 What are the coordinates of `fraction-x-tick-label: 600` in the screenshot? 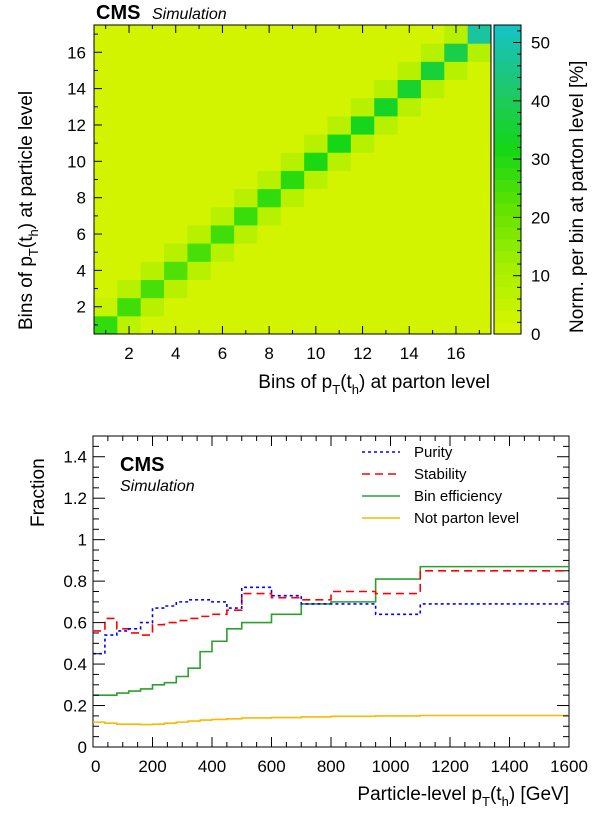 It's located at (271, 766).